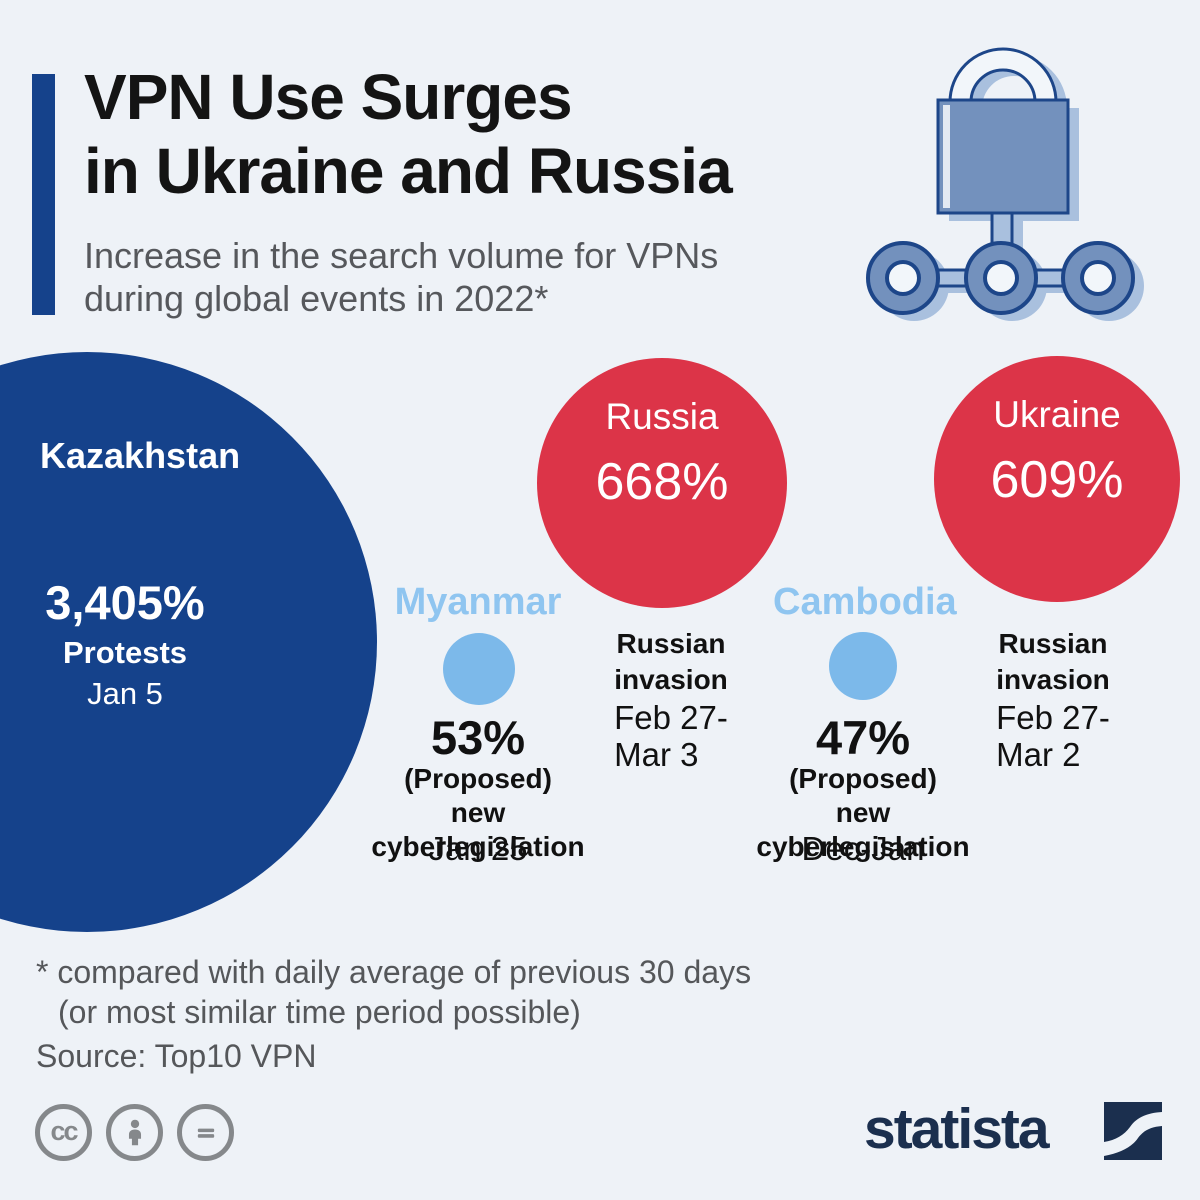 The width and height of the screenshot is (1200, 1200). What do you see at coordinates (319, 1012) in the screenshot?
I see `footnote-line-2: (or most similar time period possible)` at bounding box center [319, 1012].